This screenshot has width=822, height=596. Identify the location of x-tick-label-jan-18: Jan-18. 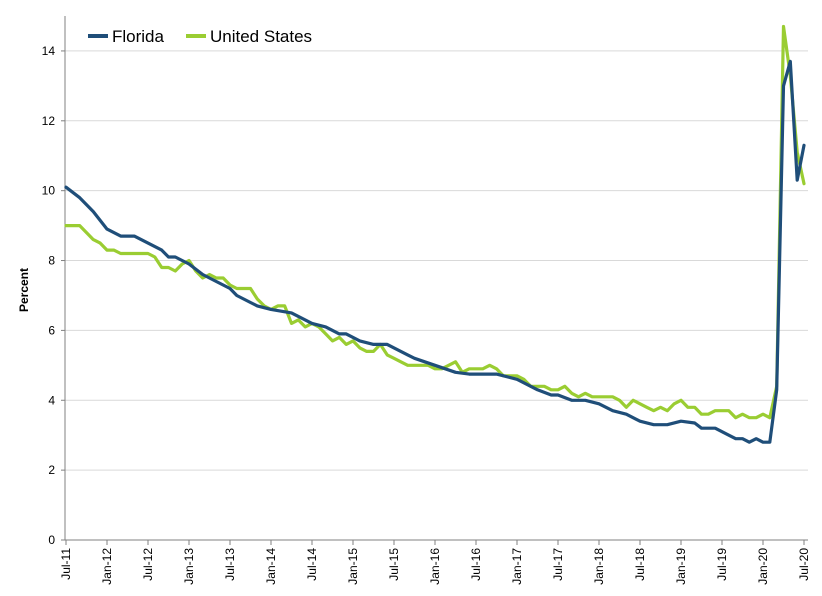
(599, 566).